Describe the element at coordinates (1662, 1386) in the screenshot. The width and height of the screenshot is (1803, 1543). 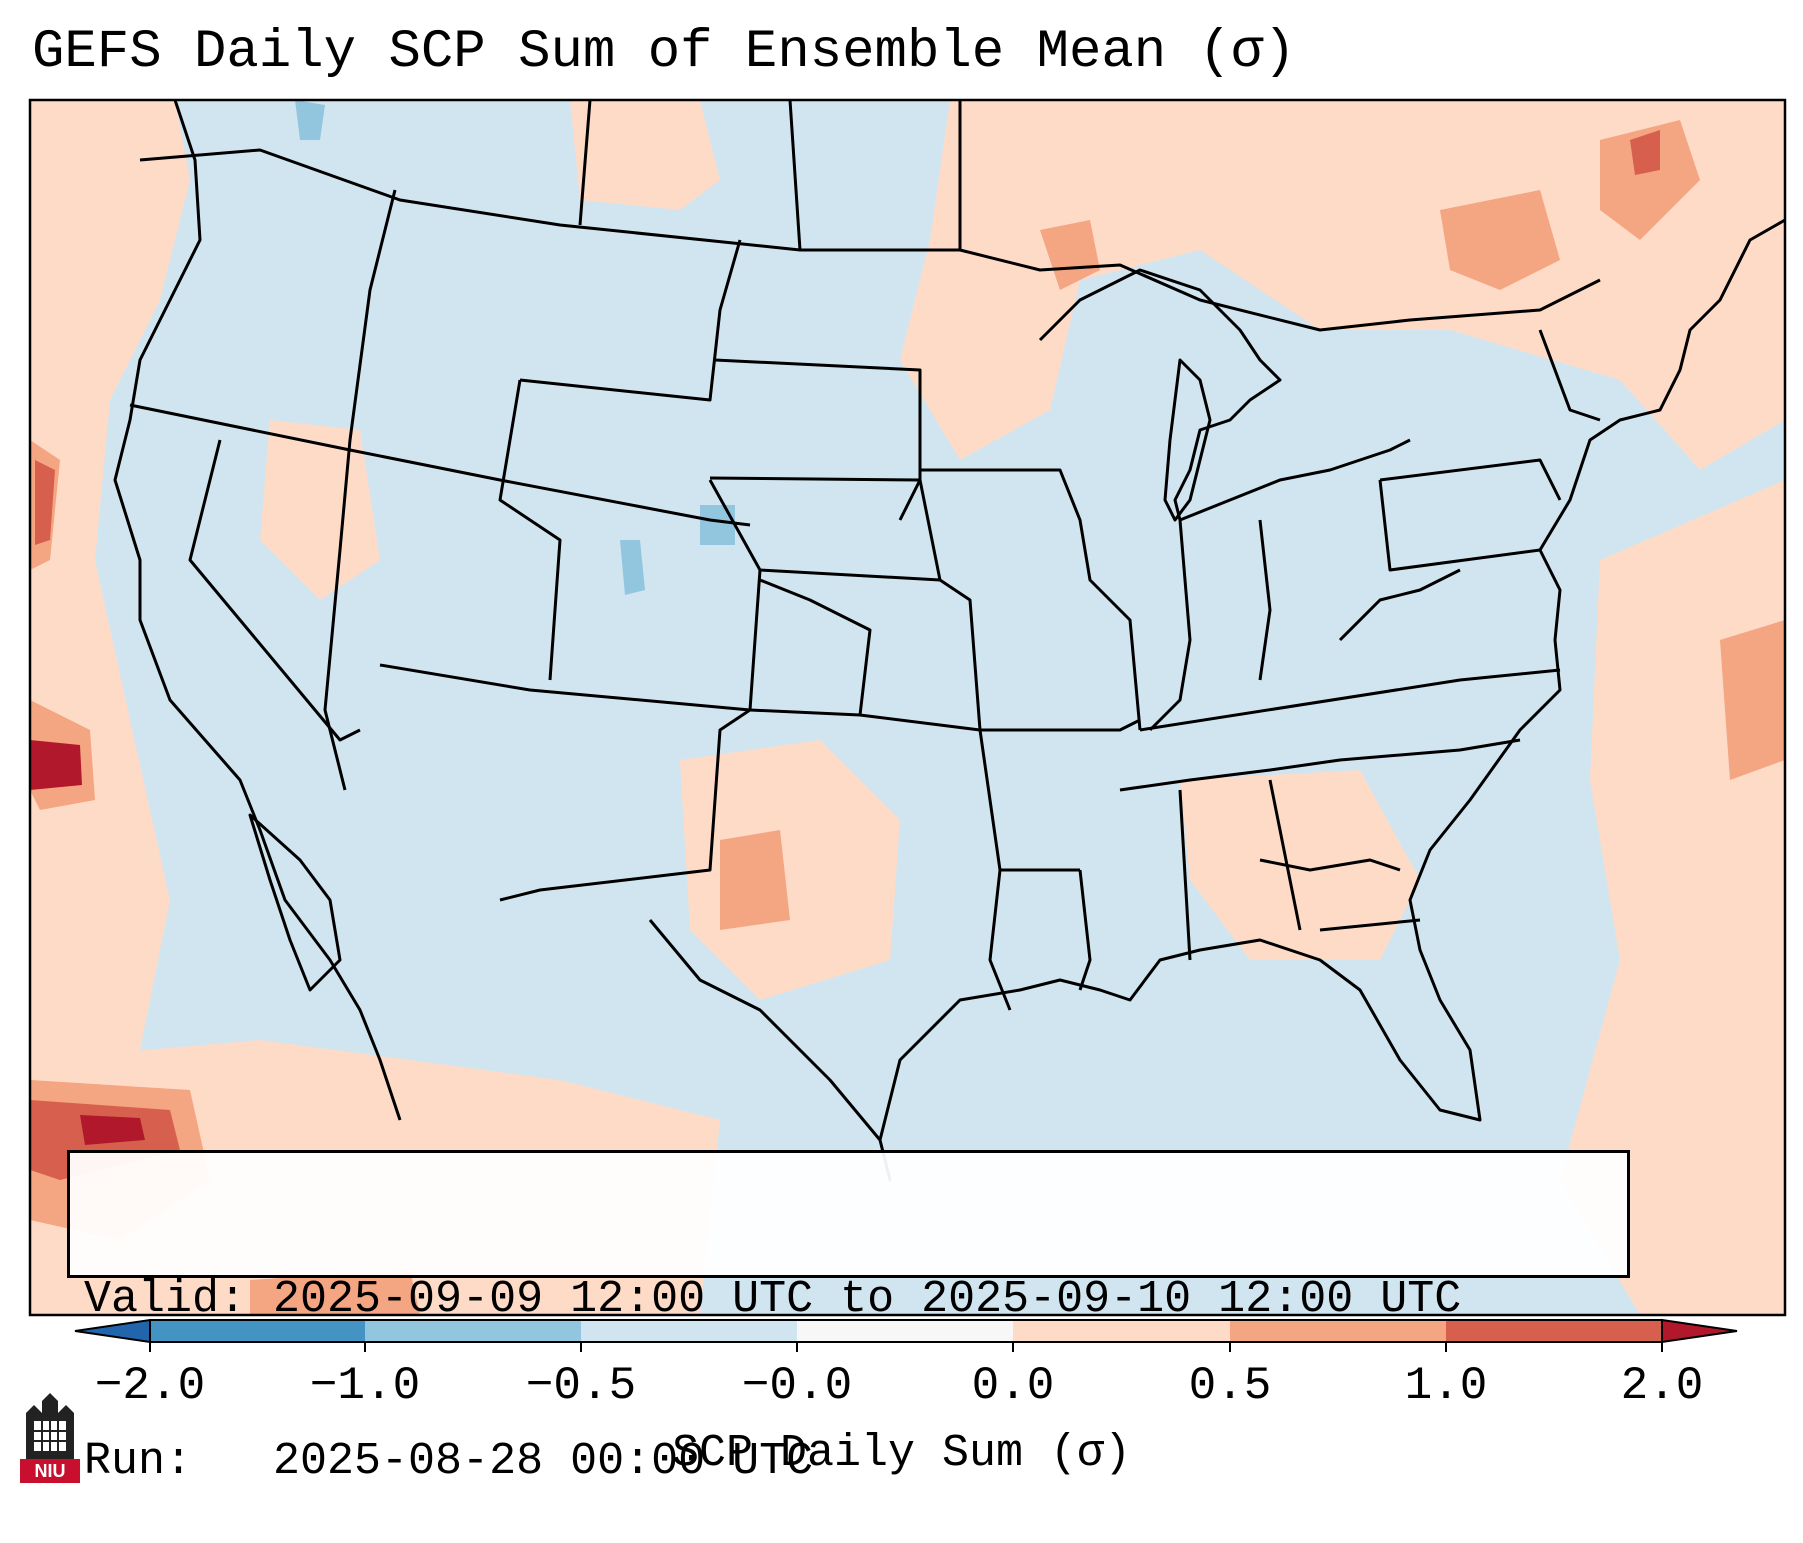
I see `colorbar-tick-label: 2.0` at that location.